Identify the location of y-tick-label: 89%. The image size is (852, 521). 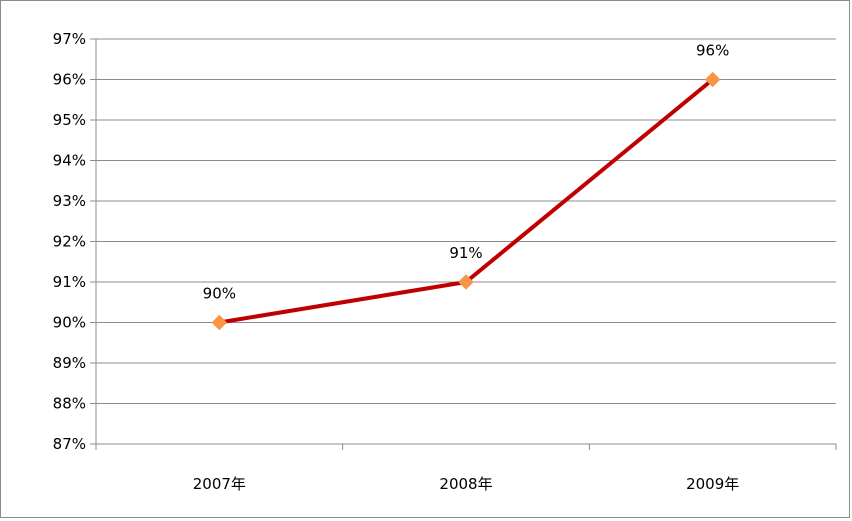
(69, 363).